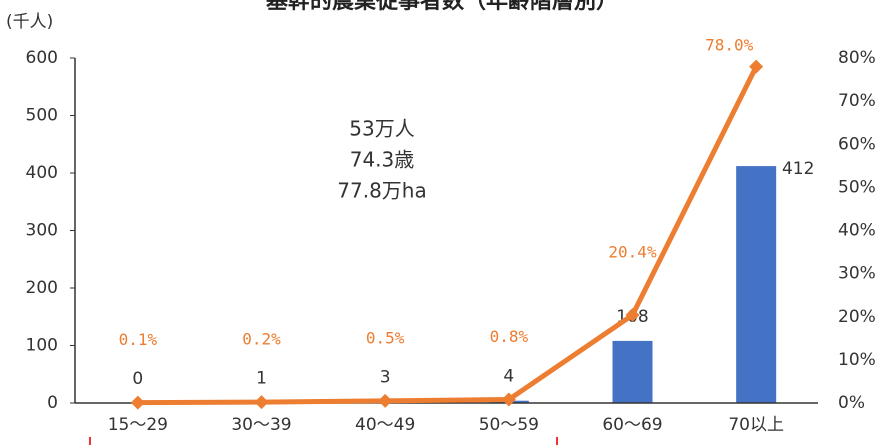  Describe the element at coordinates (509, 336) in the screenshot. I see `line-value-label: 0.8%` at that location.